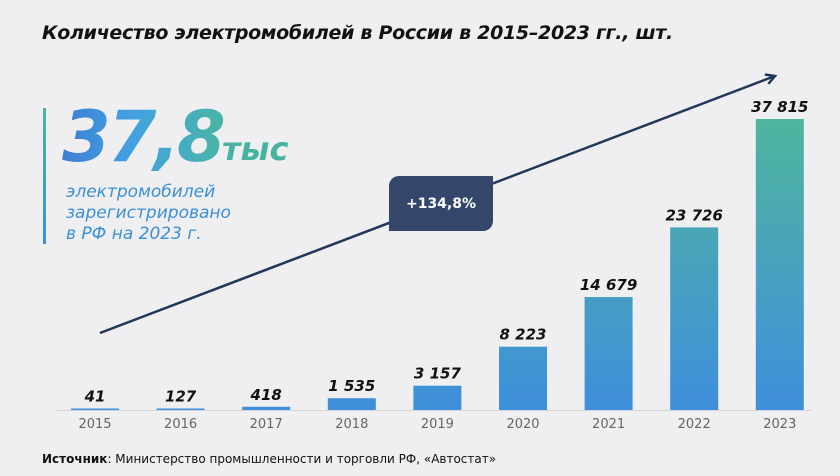 This screenshot has width=840, height=476. I want to click on data-label: 418, so click(266, 395).